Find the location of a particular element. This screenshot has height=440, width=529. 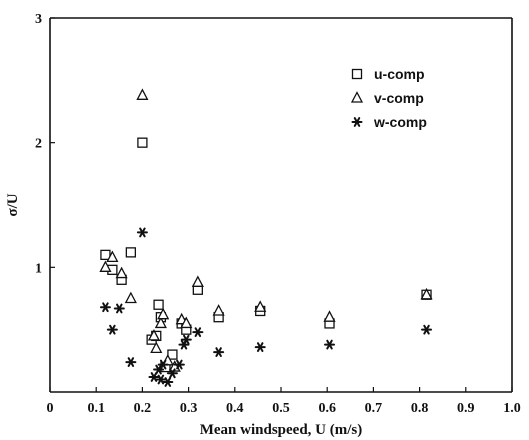

x-tick-label: 0.5 is located at coordinates (281, 408).